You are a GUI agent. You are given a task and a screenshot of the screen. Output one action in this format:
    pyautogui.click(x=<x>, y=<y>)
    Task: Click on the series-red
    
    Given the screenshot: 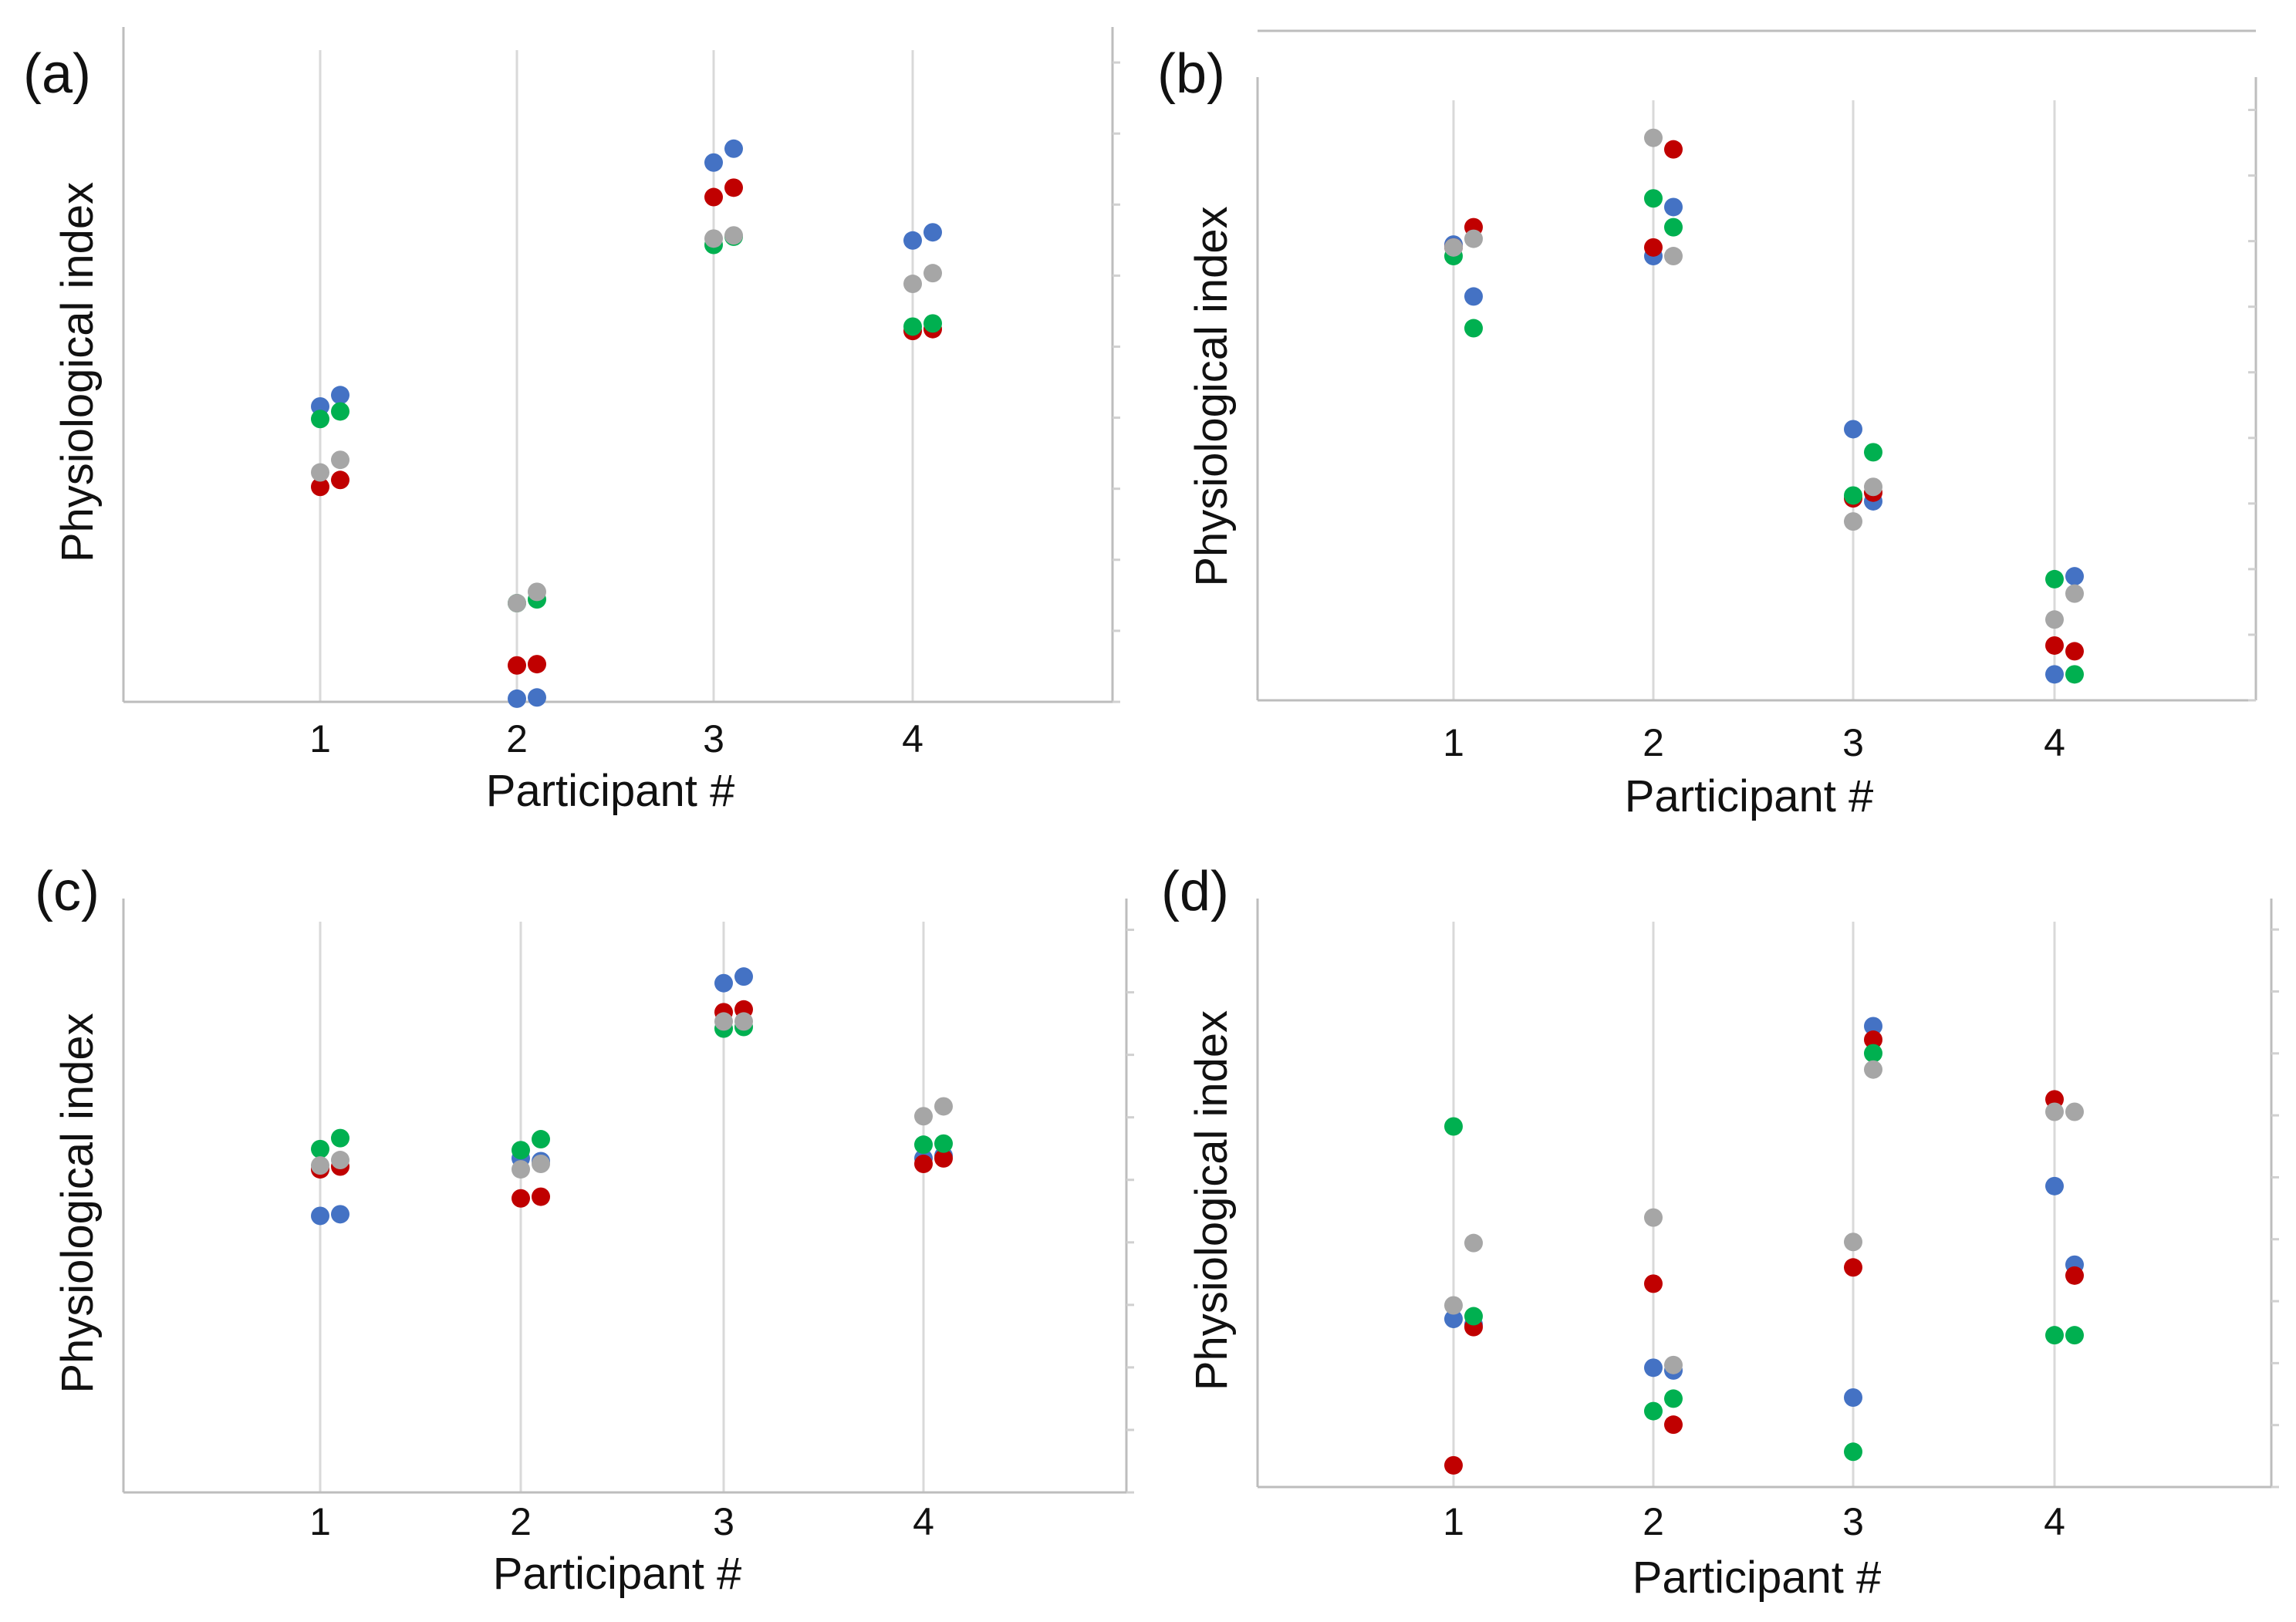 What is the action you would take?
    pyautogui.click(x=632, y=1104)
    